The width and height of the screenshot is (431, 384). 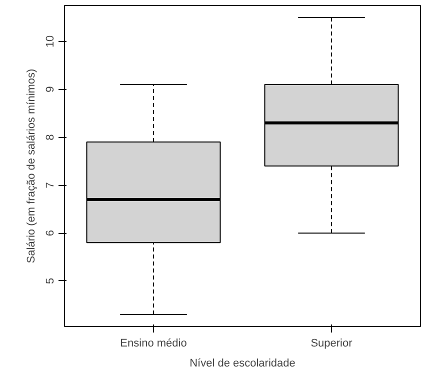 What do you see at coordinates (50, 41) in the screenshot?
I see `y-tick-label: 10` at bounding box center [50, 41].